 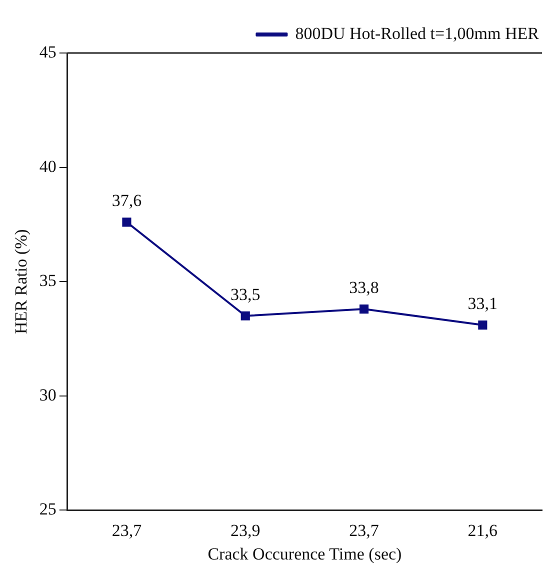 I want to click on y-tick-label: 45, so click(x=47, y=52).